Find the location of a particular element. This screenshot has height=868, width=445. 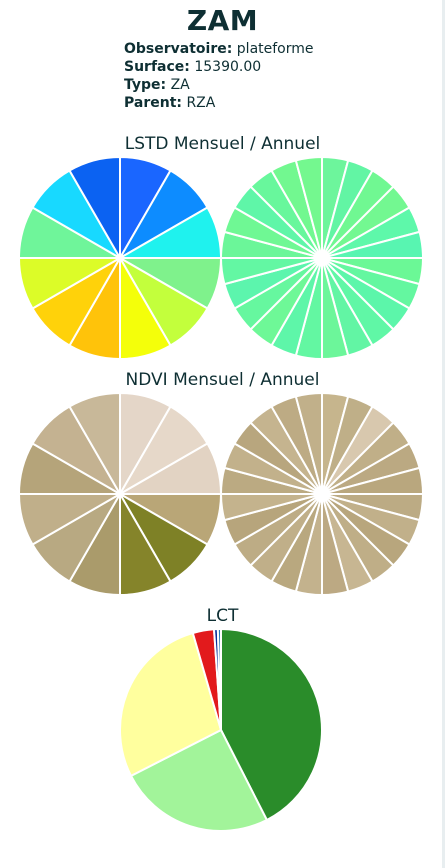

meta-row-observatoire: Observatoire: plateforme is located at coordinates (219, 49).